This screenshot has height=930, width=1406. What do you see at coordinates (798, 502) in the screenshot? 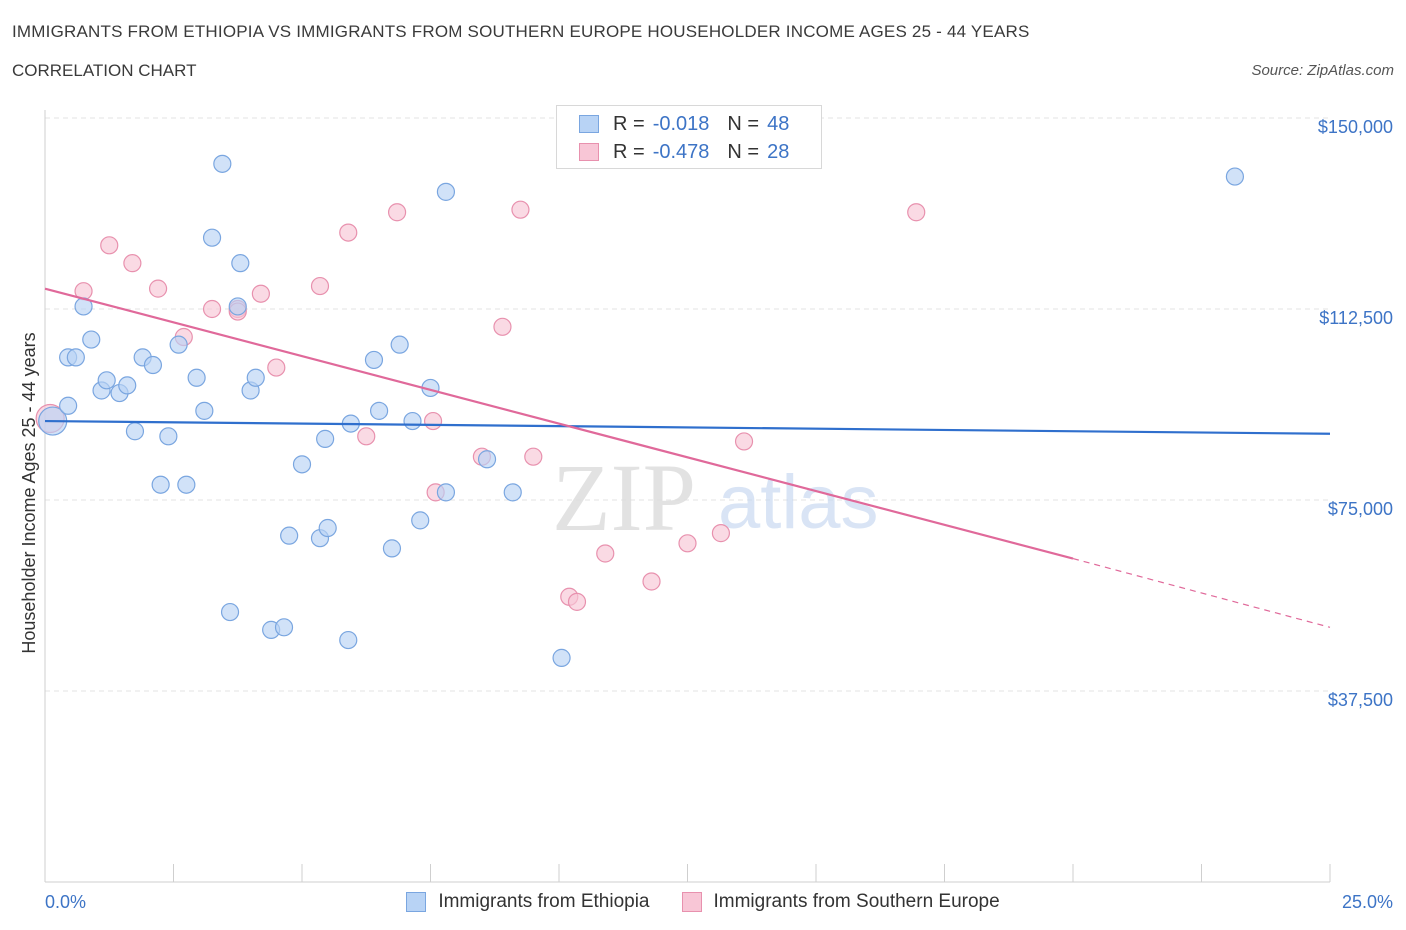
I see `watermark-atlas: atlas` at bounding box center [798, 502].